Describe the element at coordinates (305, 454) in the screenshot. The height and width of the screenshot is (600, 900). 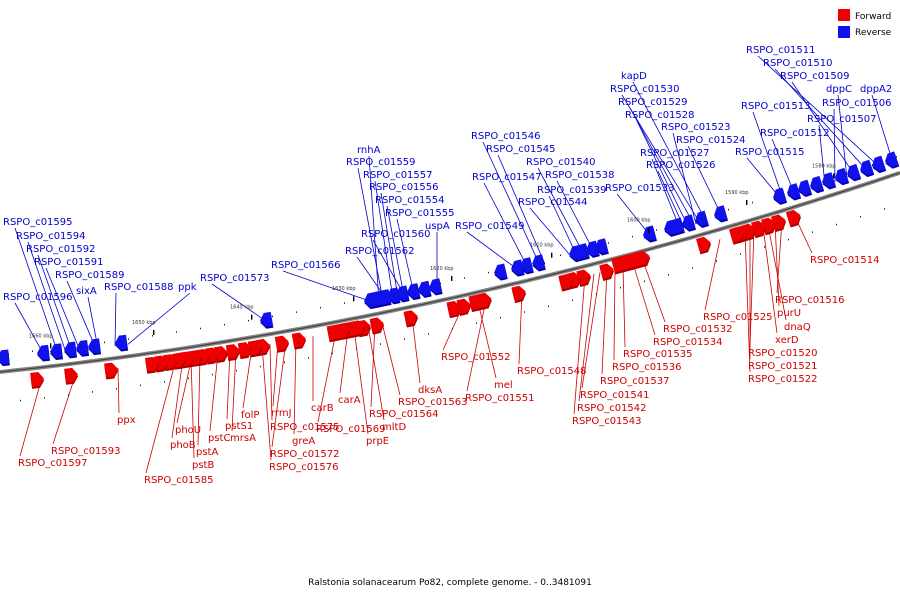
I see `forward-gene-label-30: RSPO_c01572` at that location.